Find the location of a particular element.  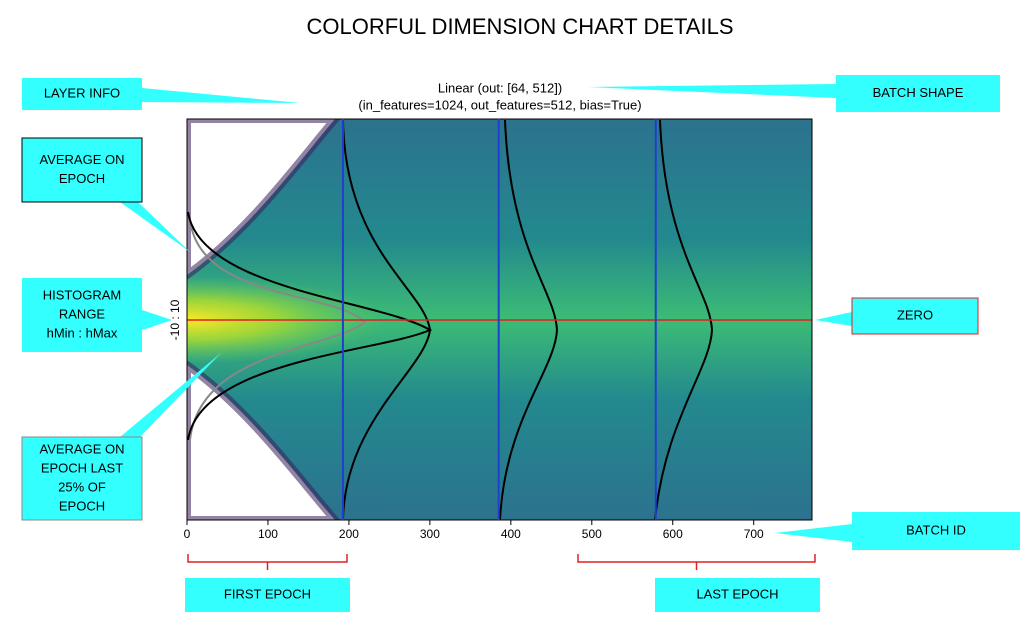

x-tick-label: 0 is located at coordinates (187, 534).